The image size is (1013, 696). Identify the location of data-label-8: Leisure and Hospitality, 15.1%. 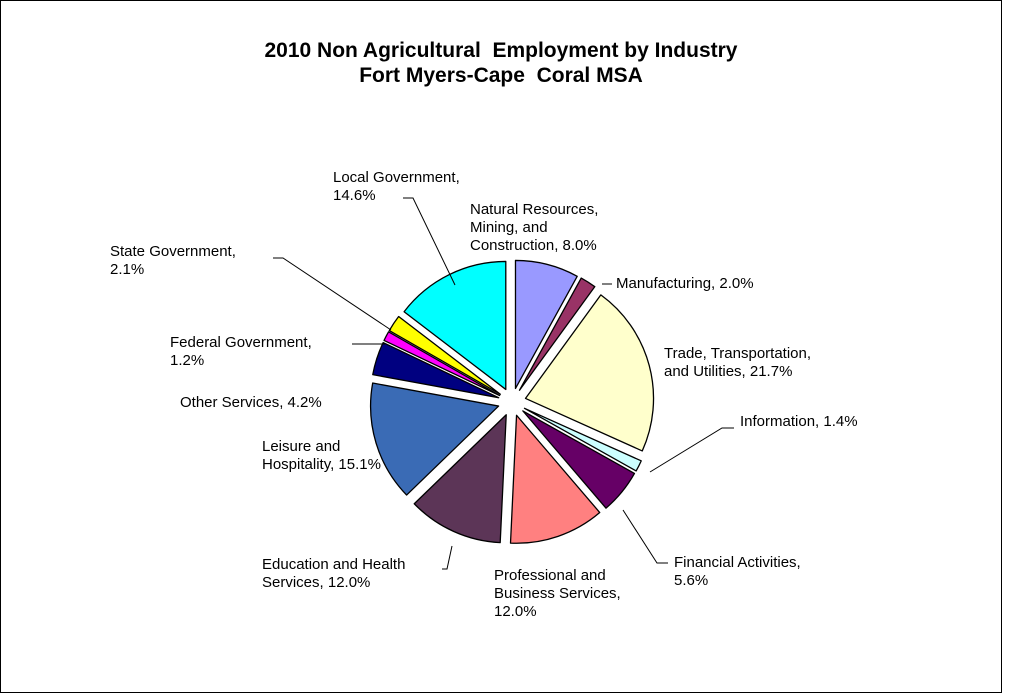
(321, 455).